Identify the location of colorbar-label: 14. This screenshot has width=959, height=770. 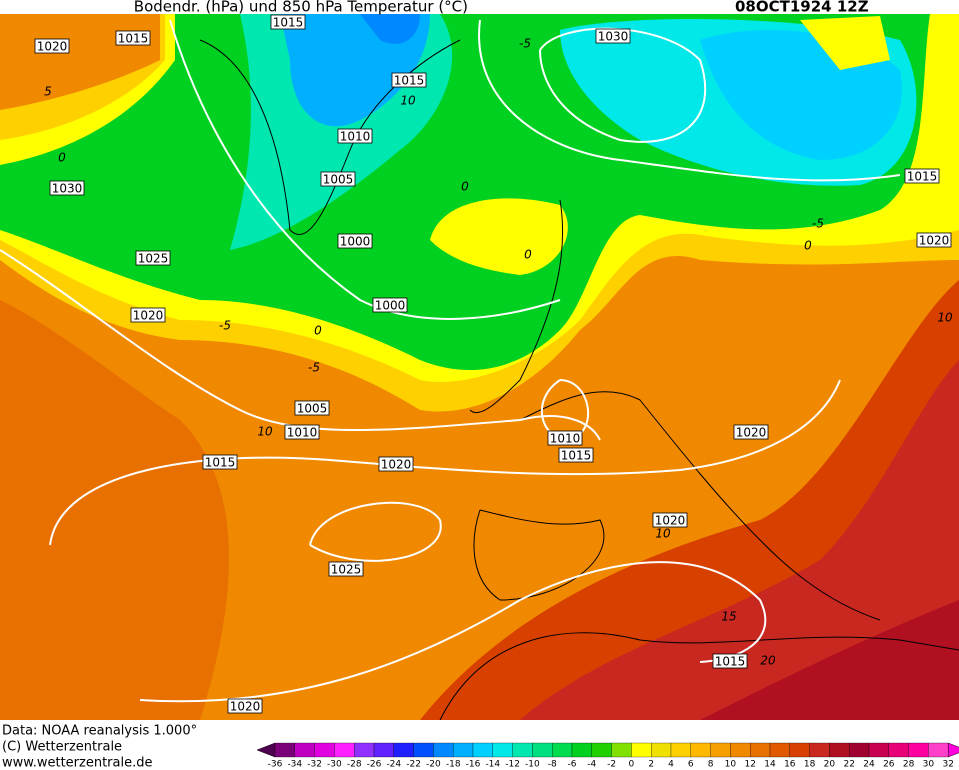
(770, 765).